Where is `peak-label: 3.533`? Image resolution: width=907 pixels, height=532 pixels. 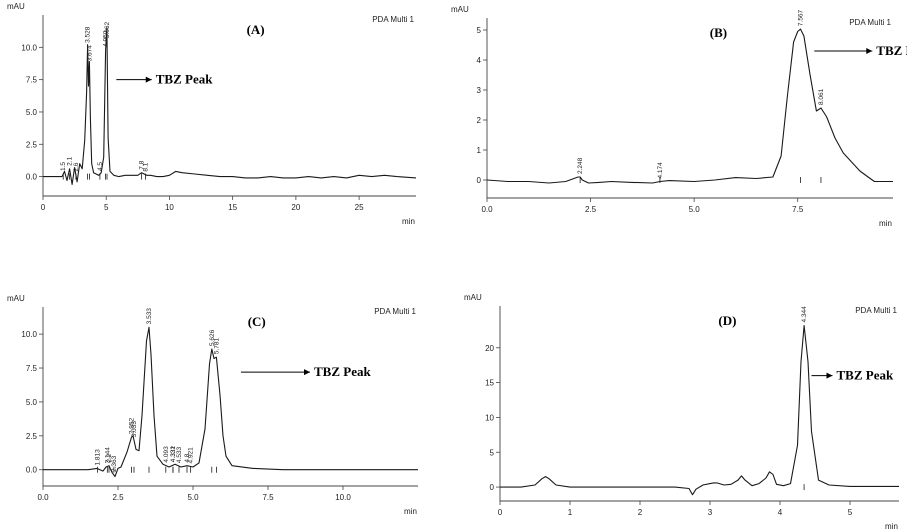 peak-label: 3.533 is located at coordinates (149, 316).